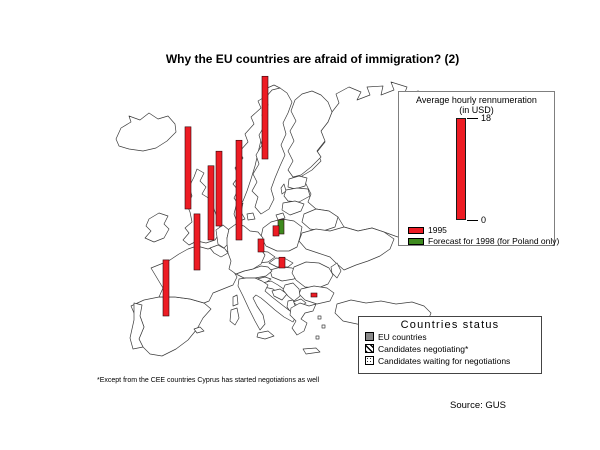  Describe the element at coordinates (235, 300) in the screenshot. I see `country-corsica` at that location.